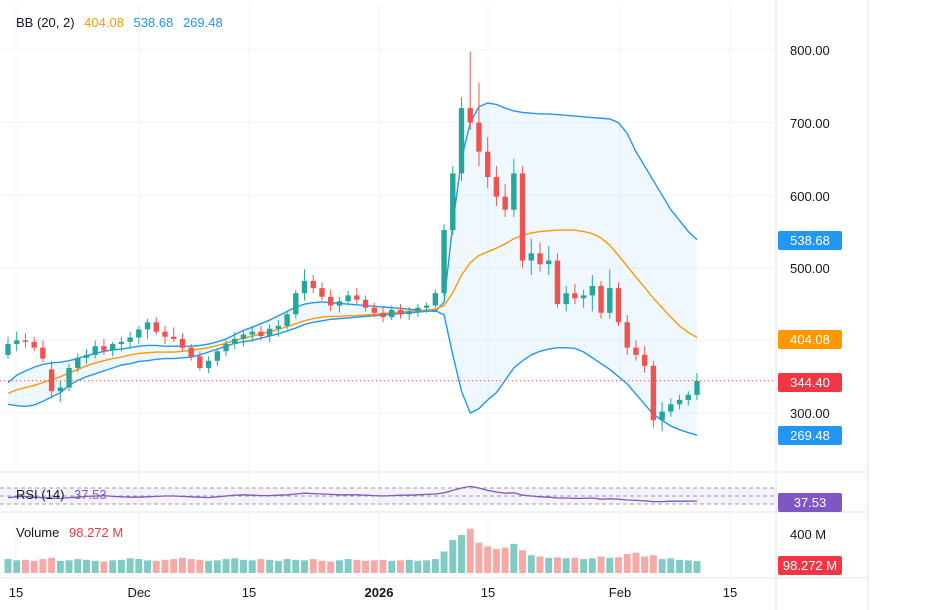  What do you see at coordinates (16, 592) in the screenshot?
I see `time-tick-15-nov: 15` at bounding box center [16, 592].